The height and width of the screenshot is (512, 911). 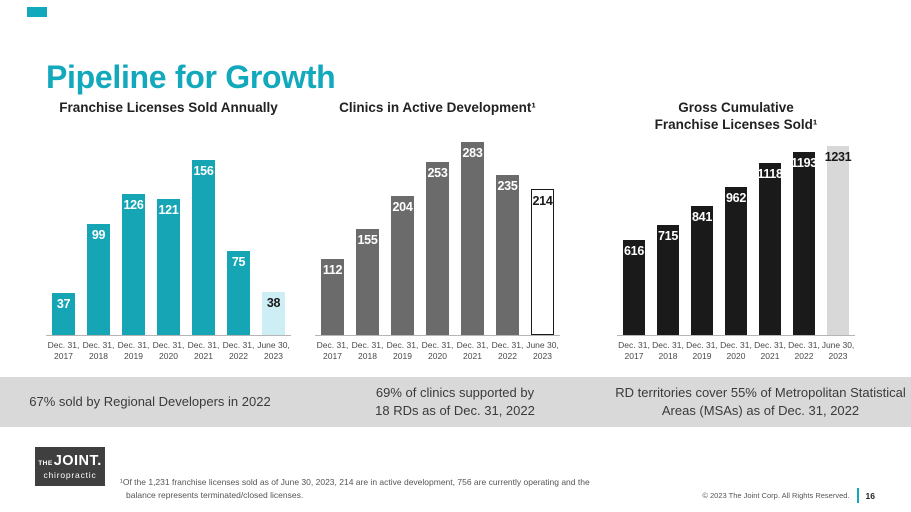 I want to click on bar: 715, so click(x=668, y=280).